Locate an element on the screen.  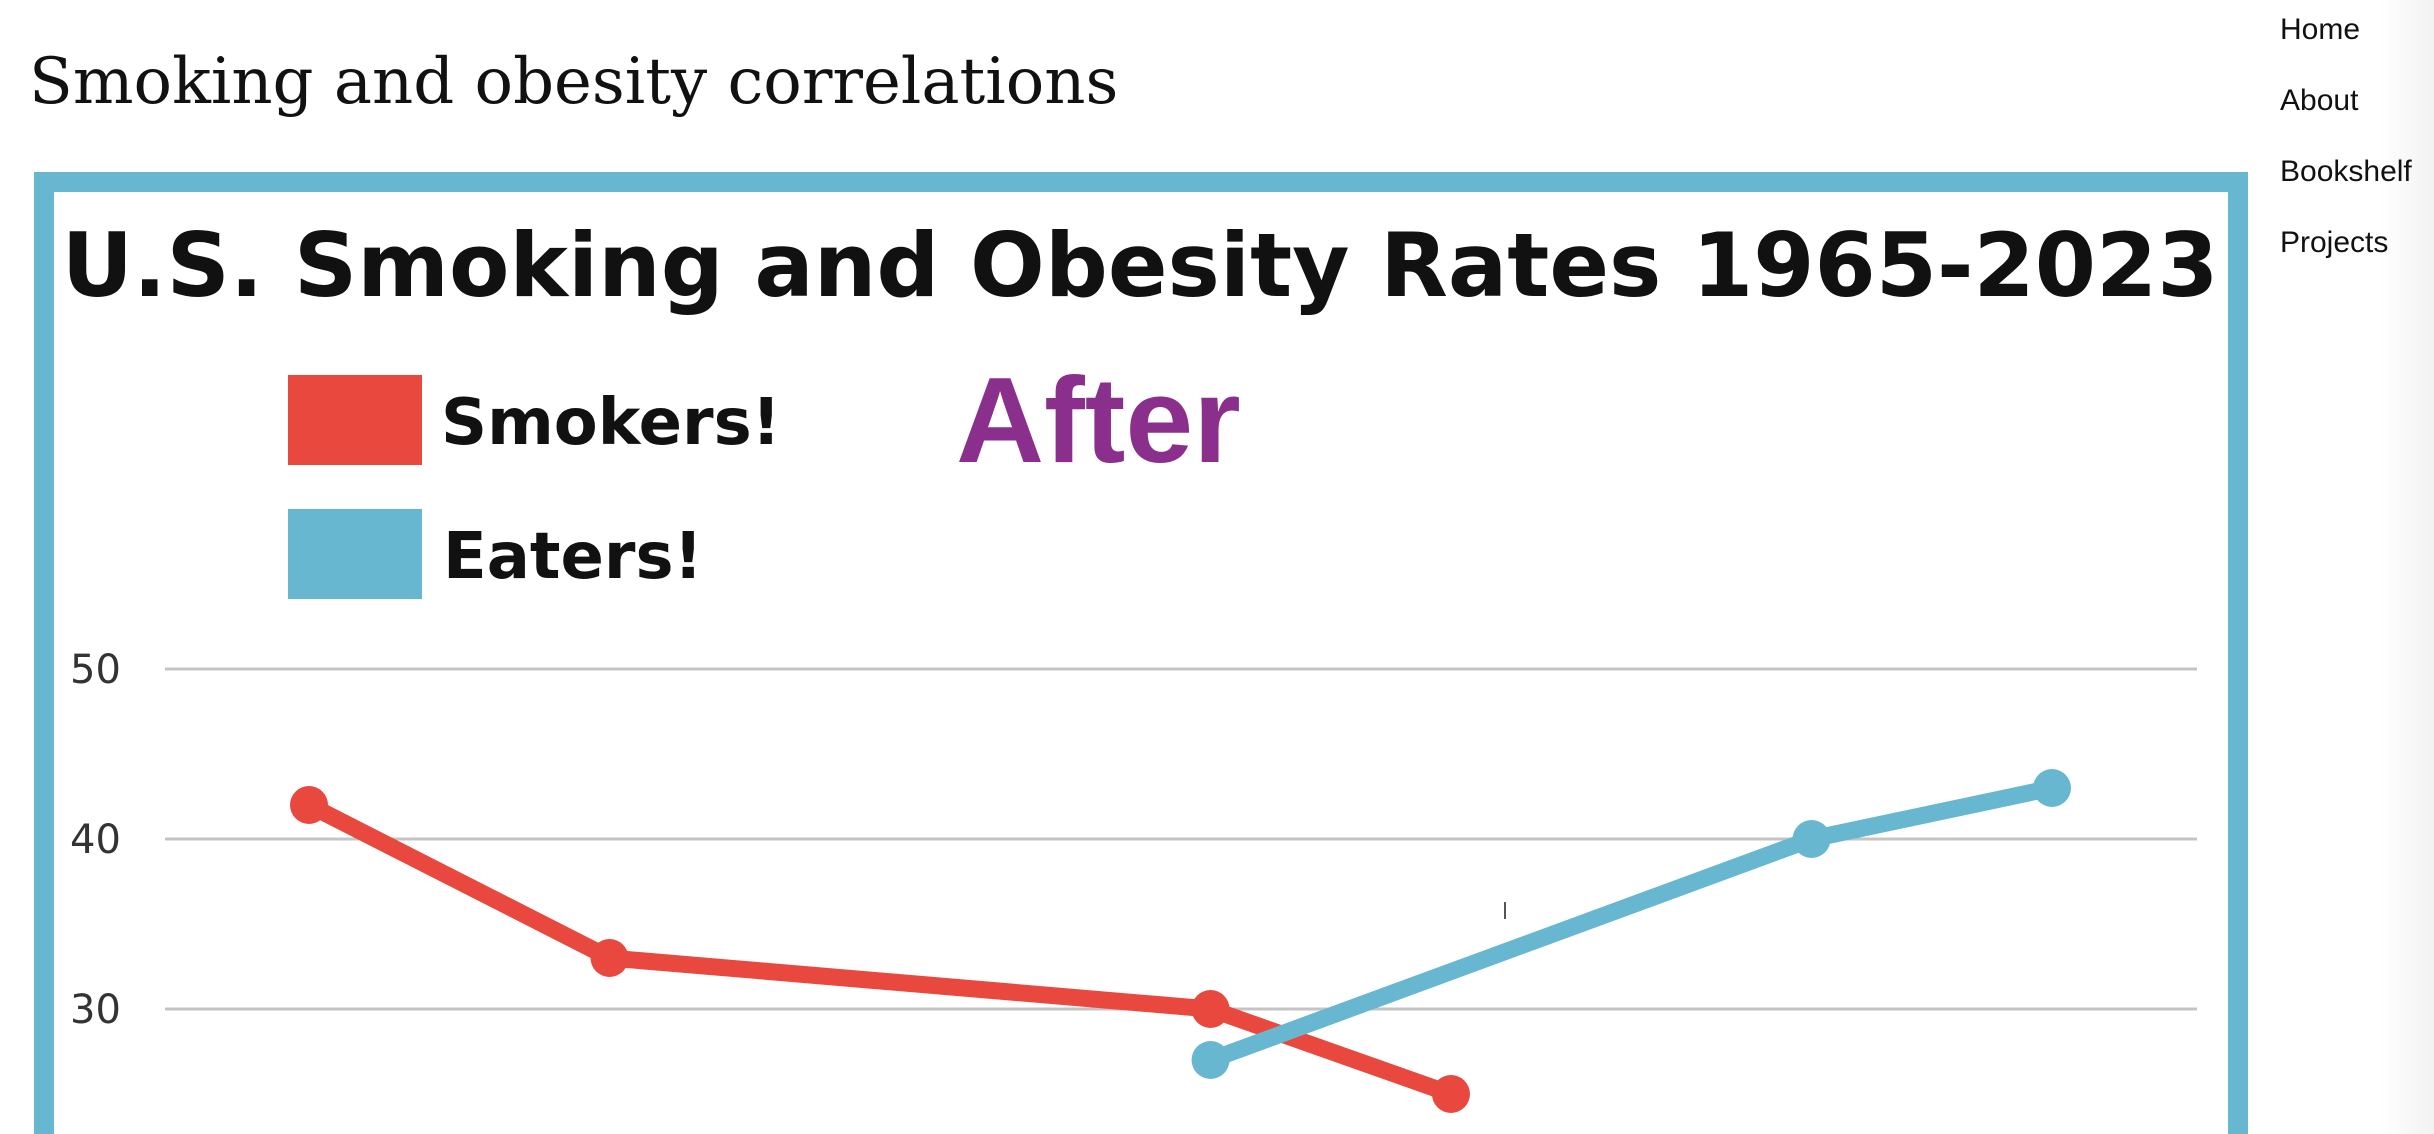
data-point-eaters-1995 is located at coordinates (1210, 1060).